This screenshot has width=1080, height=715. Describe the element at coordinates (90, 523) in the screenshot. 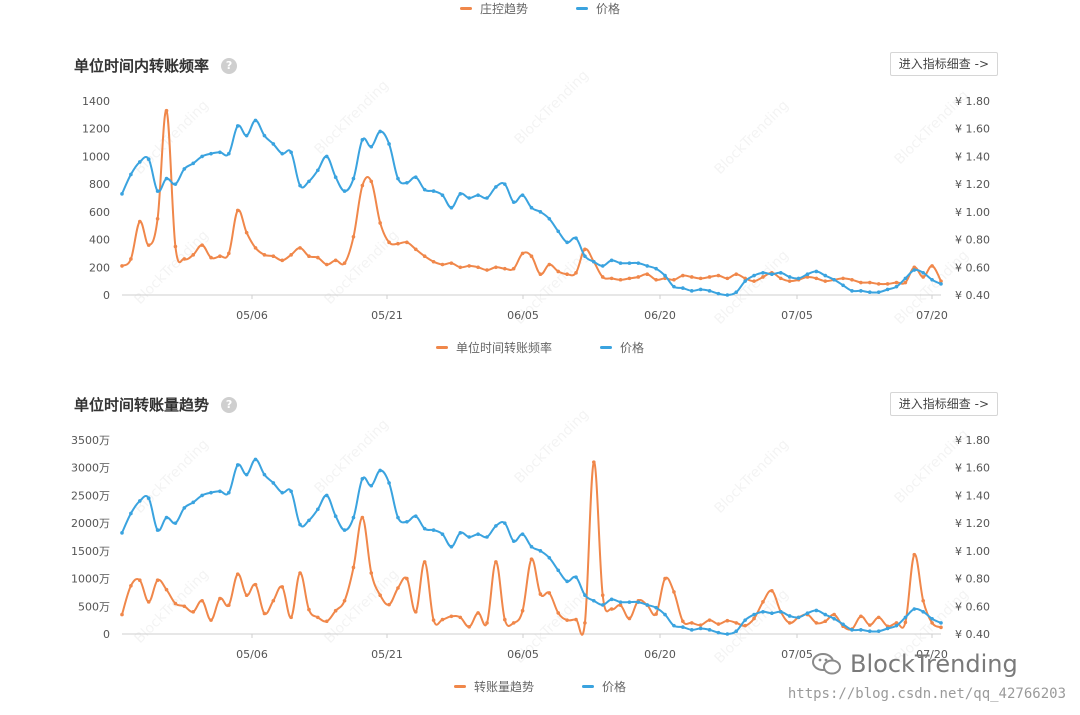

I see `y-left-tick-label: 2000万` at that location.